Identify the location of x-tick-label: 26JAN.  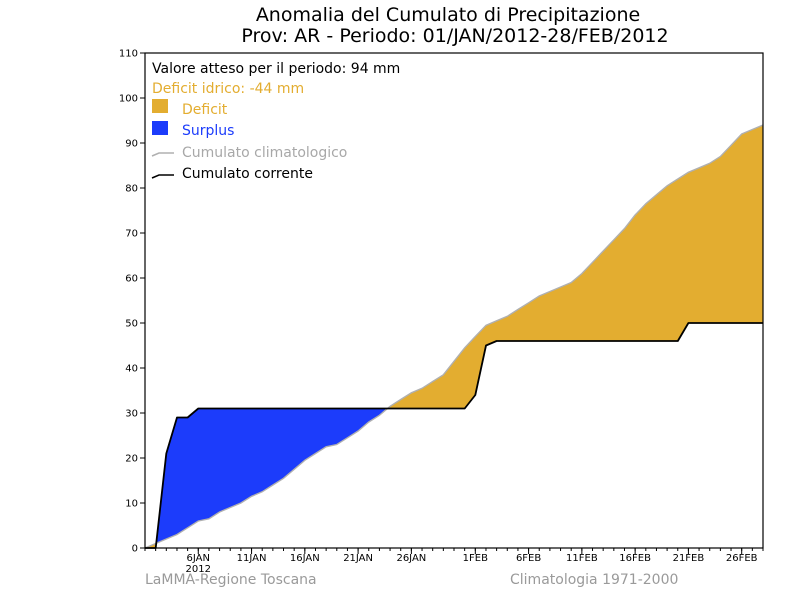
(411, 558).